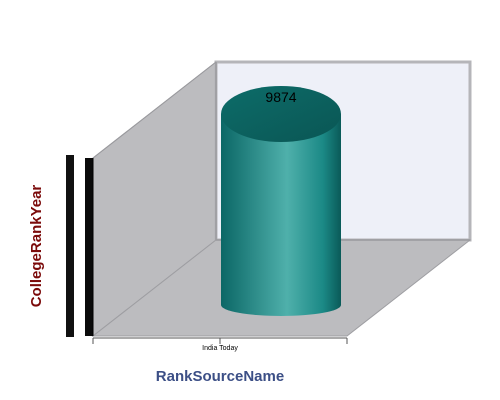  I want to click on bar-layer: 9874, so click(281, 201).